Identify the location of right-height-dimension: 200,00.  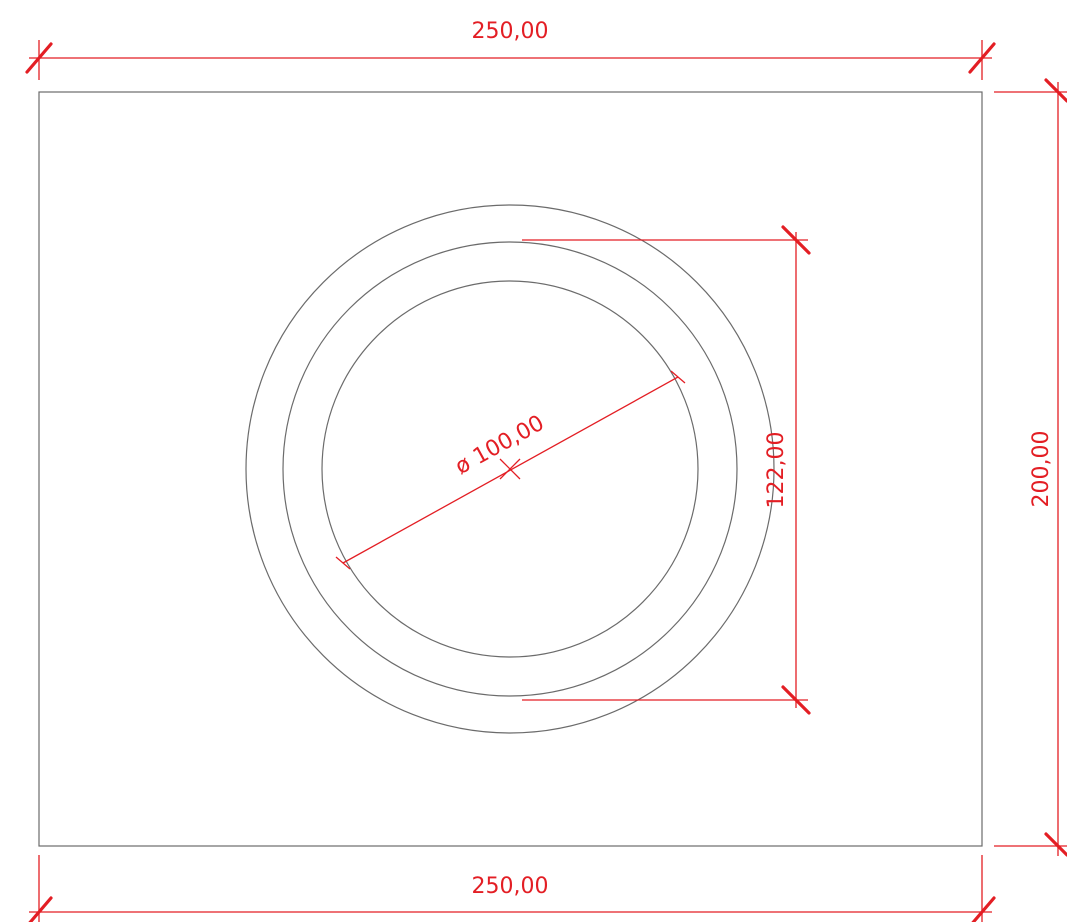
(1030, 467).